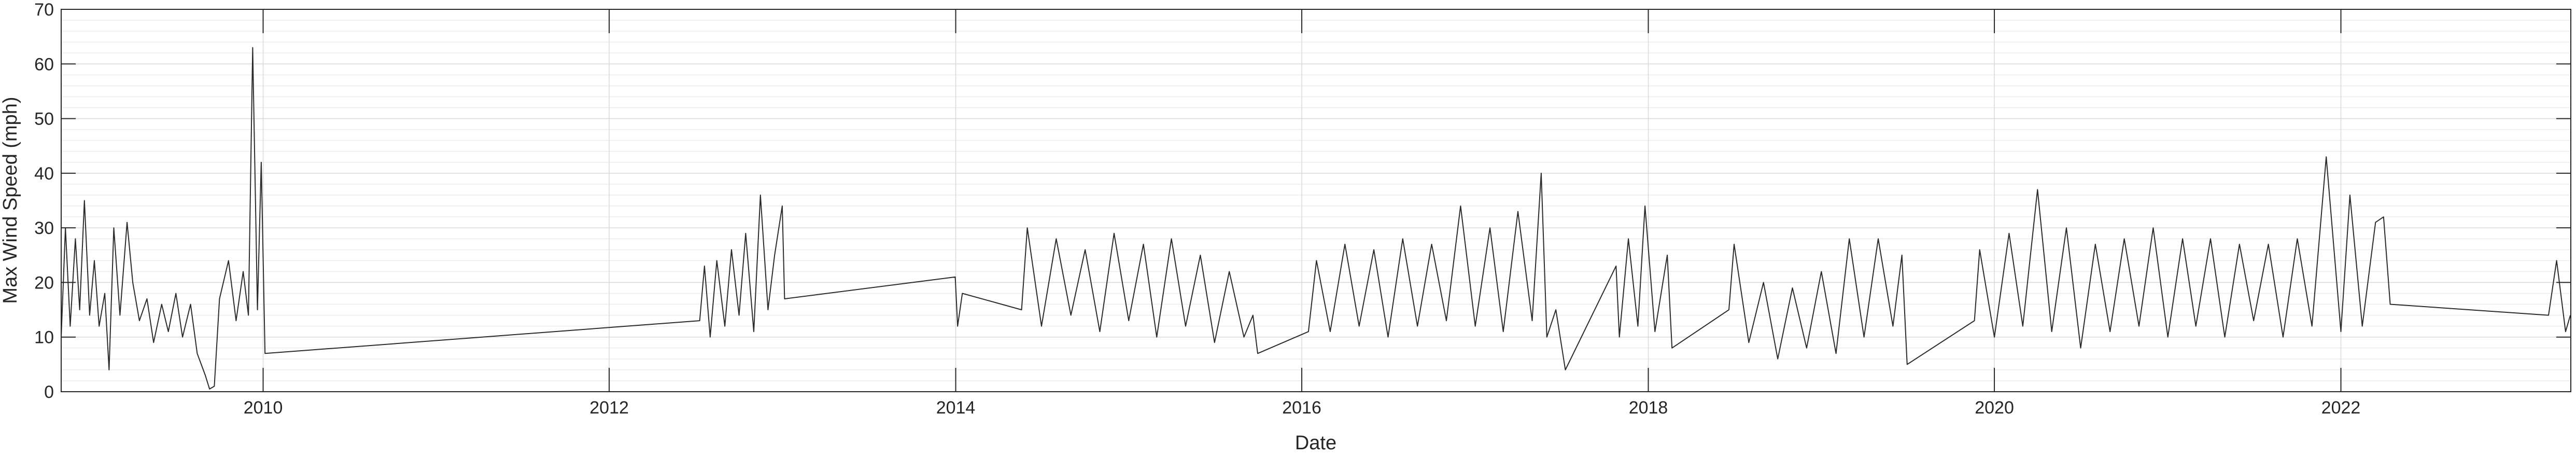 Image resolution: width=2576 pixels, height=455 pixels. I want to click on y-tick-label: 0, so click(49, 392).